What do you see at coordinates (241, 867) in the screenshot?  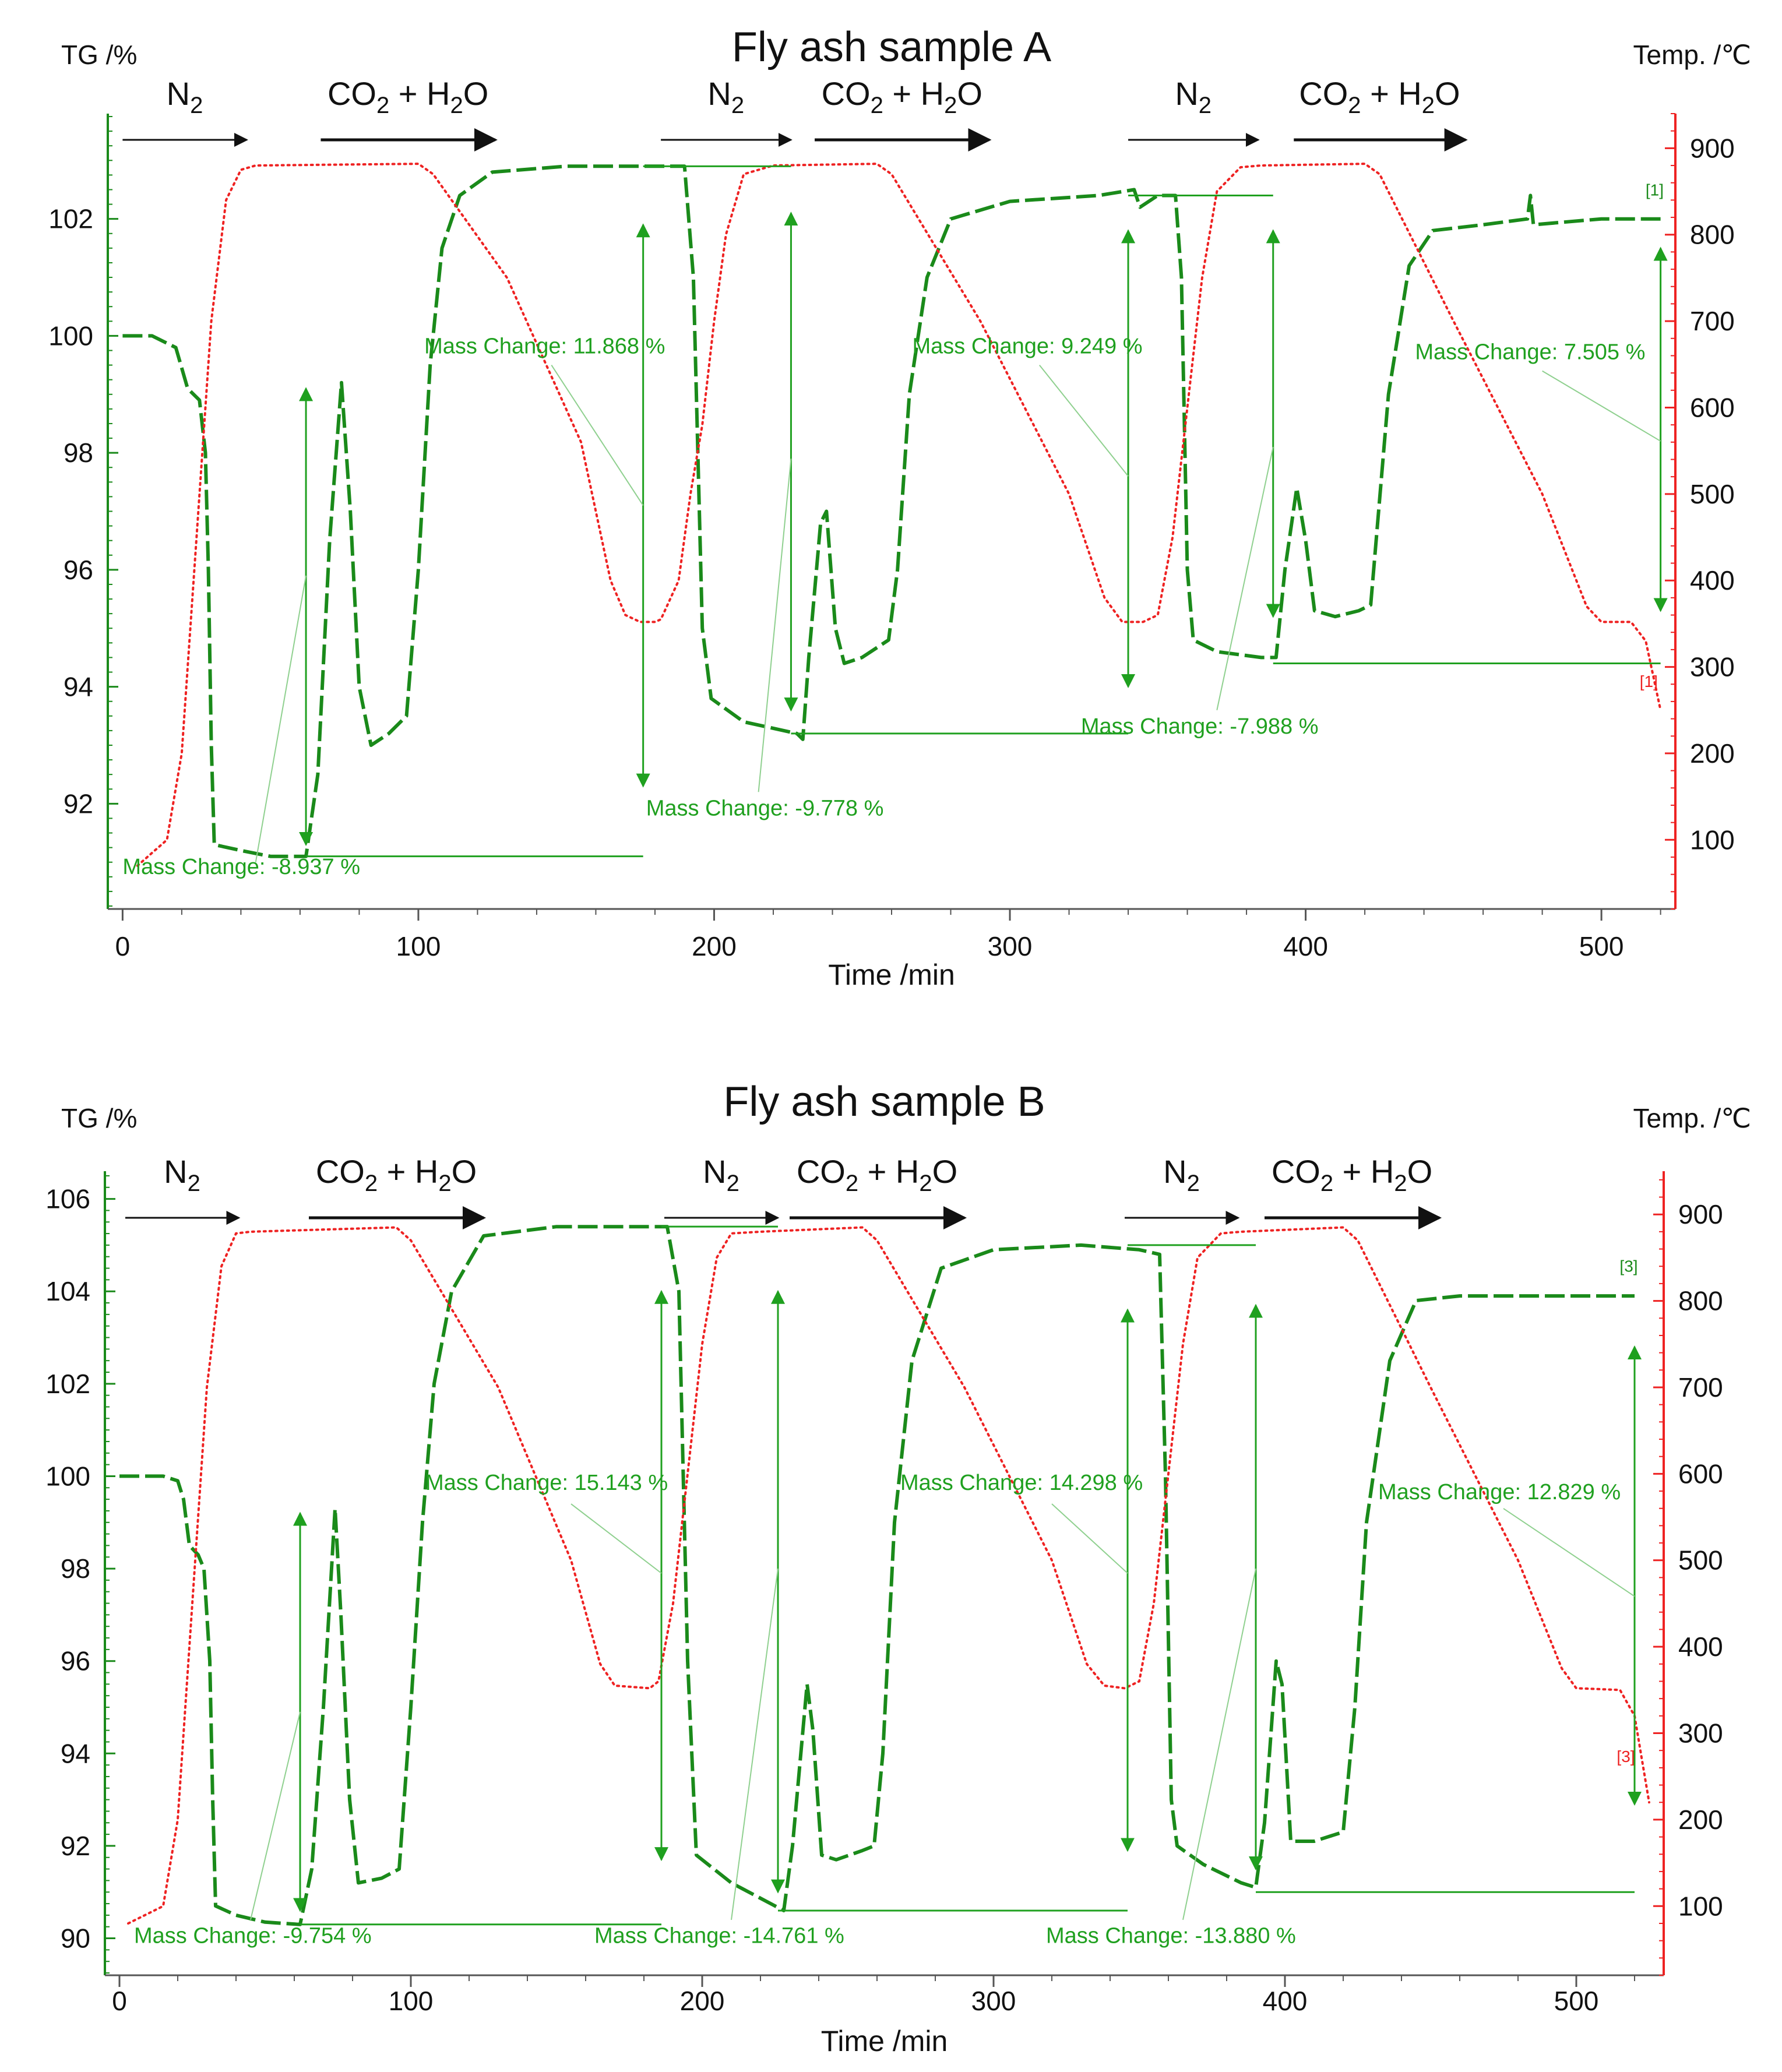 I see `mass-change-label: Mass Change: -8.937 %` at bounding box center [241, 867].